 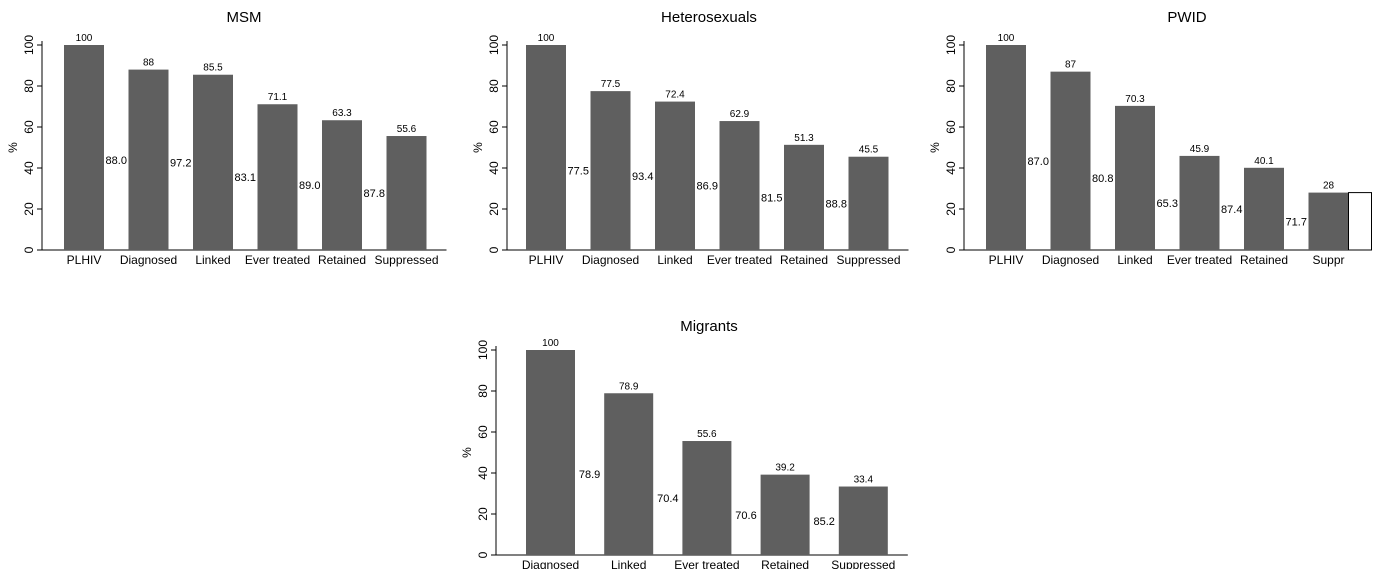 I want to click on step-percentage-label: 87.4, so click(x=1231, y=210).